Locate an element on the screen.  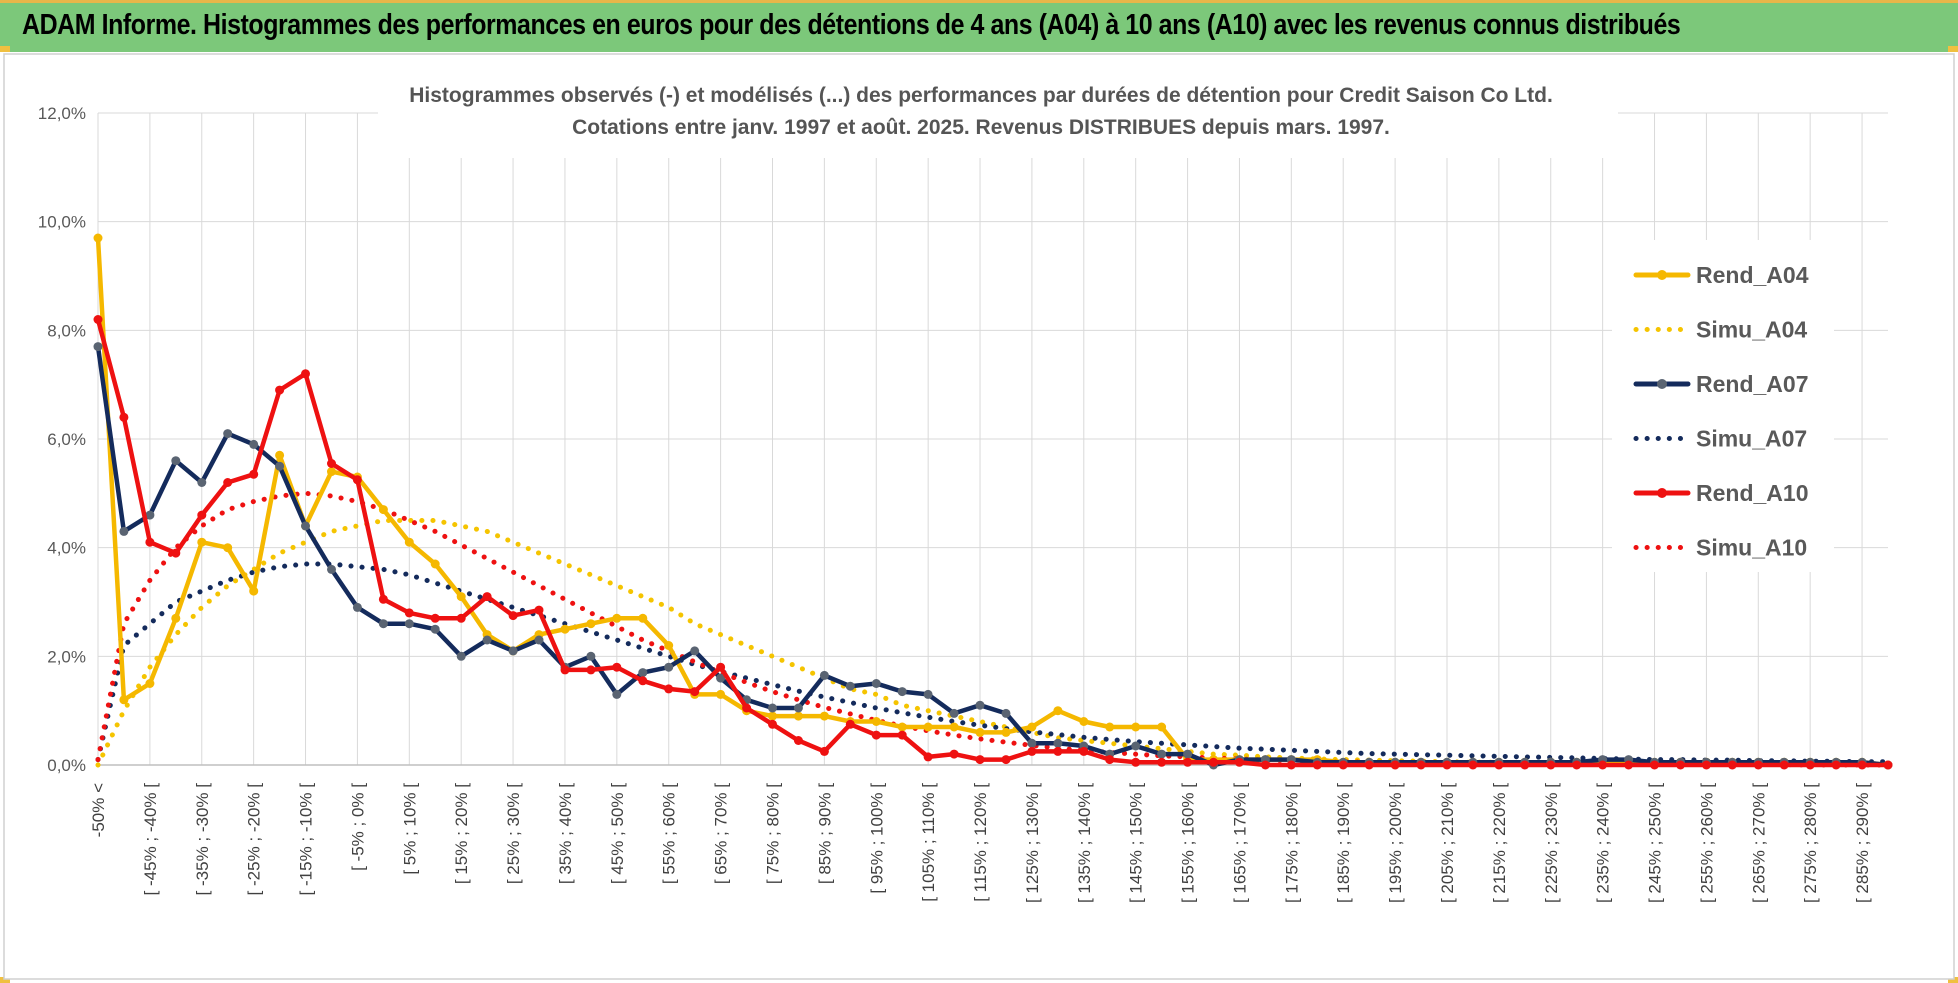
legend-label-simu-a10: Simu_A10 is located at coordinates (1751, 548).